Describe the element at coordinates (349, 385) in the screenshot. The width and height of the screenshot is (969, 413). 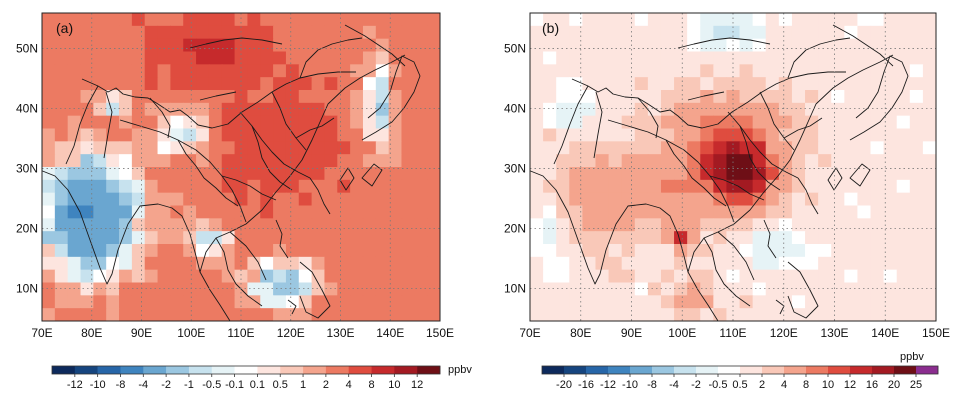
I see `colorbar-level-label: 4` at that location.